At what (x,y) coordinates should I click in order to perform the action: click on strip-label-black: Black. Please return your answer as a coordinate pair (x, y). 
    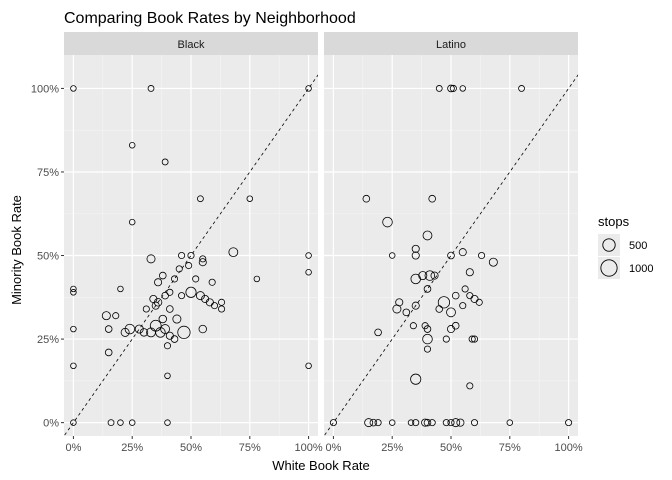
    Looking at the image, I should click on (191, 45).